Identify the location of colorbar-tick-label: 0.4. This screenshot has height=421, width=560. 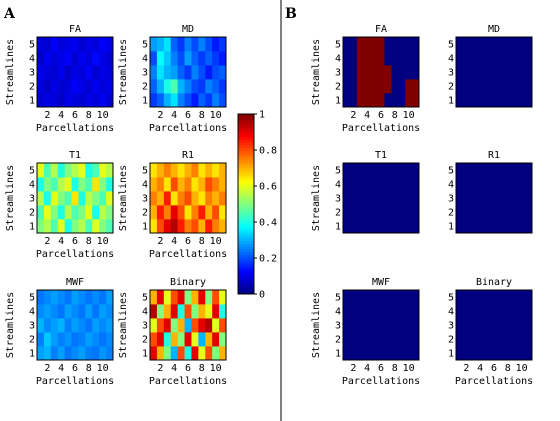
(268, 223).